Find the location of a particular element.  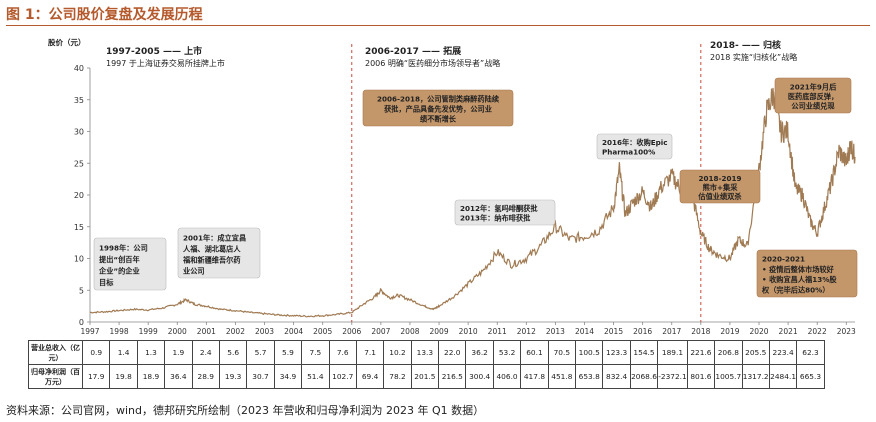

profit-cell: 417.8 is located at coordinates (534, 376).